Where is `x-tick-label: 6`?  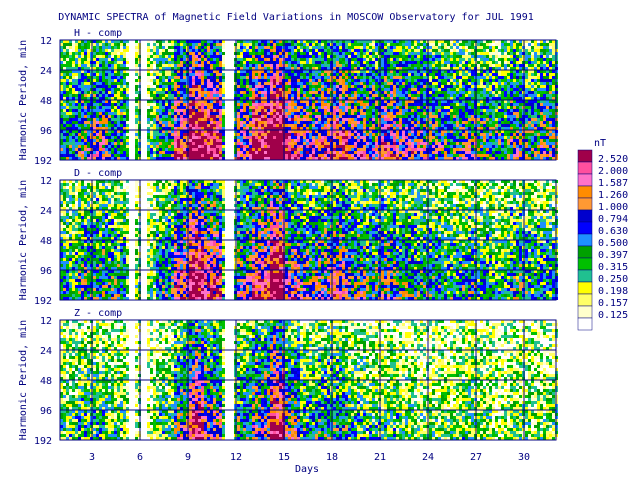 x-tick-label: 6 is located at coordinates (140, 457).